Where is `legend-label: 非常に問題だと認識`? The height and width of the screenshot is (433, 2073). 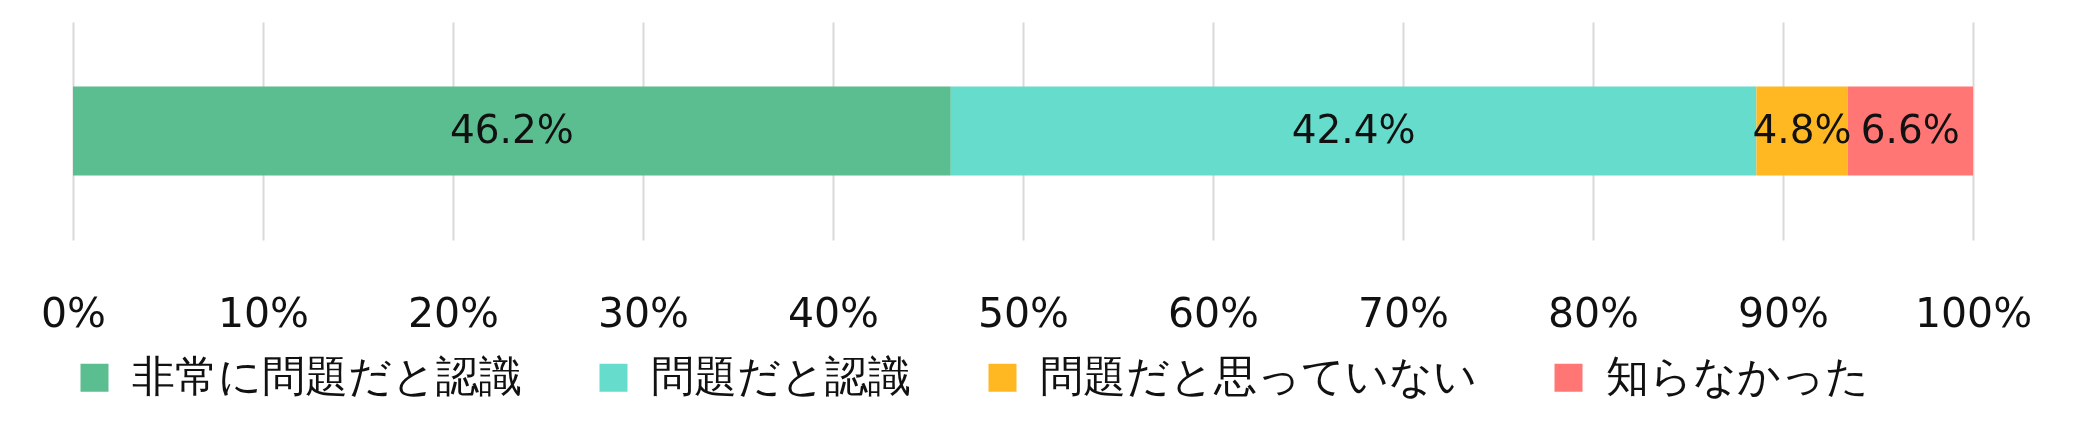 legend-label: 非常に問題だと認識 is located at coordinates (327, 375).